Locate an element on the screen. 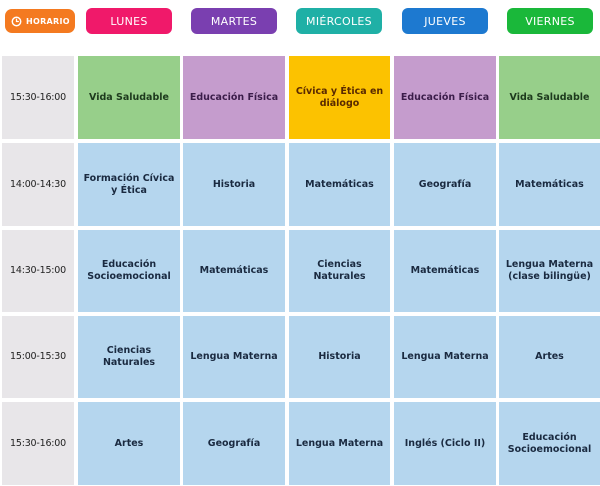 The height and width of the screenshot is (486, 600). subject-cell: Cívica y Ética en diálogo is located at coordinates (339, 97).